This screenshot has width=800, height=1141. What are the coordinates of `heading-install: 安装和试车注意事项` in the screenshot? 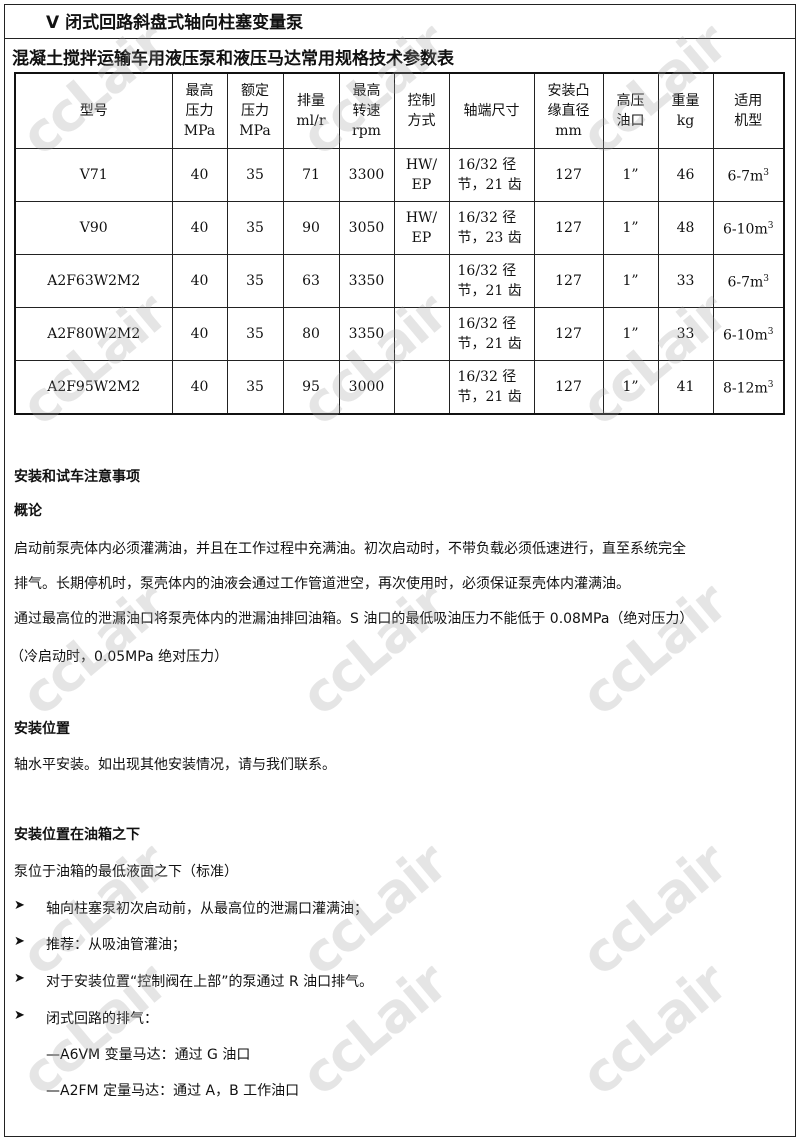 It's located at (77, 477).